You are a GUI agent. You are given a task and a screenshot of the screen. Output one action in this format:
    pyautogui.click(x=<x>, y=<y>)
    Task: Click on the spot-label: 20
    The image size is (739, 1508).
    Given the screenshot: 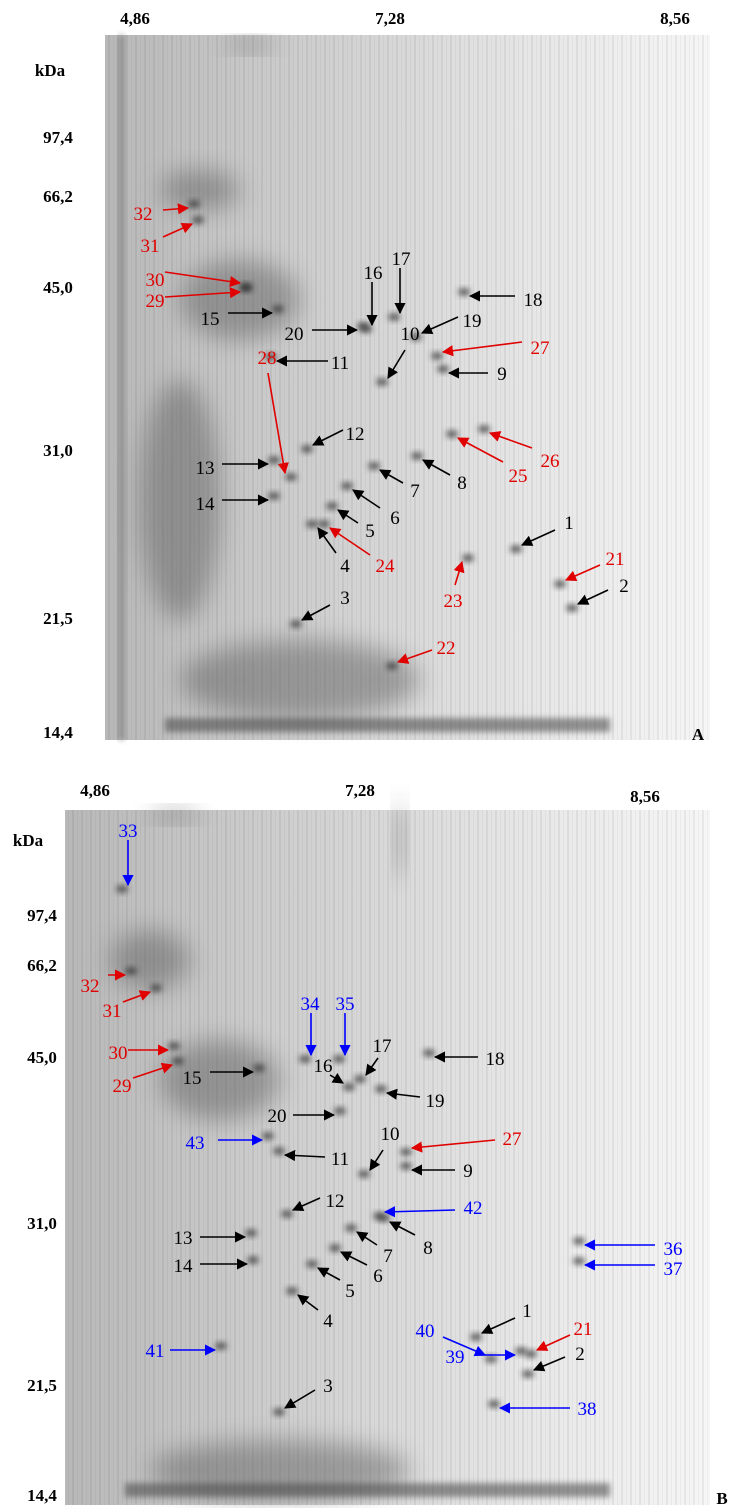 What is the action you would take?
    pyautogui.click(x=277, y=1116)
    